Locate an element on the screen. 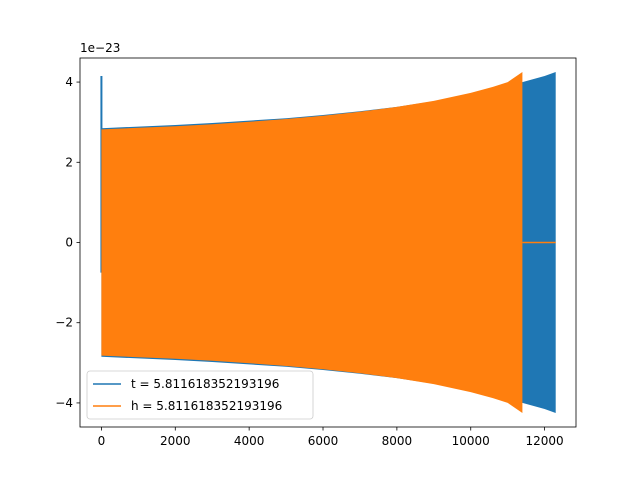 The width and height of the screenshot is (640, 480). x-tick-label: 8000 is located at coordinates (397, 441).